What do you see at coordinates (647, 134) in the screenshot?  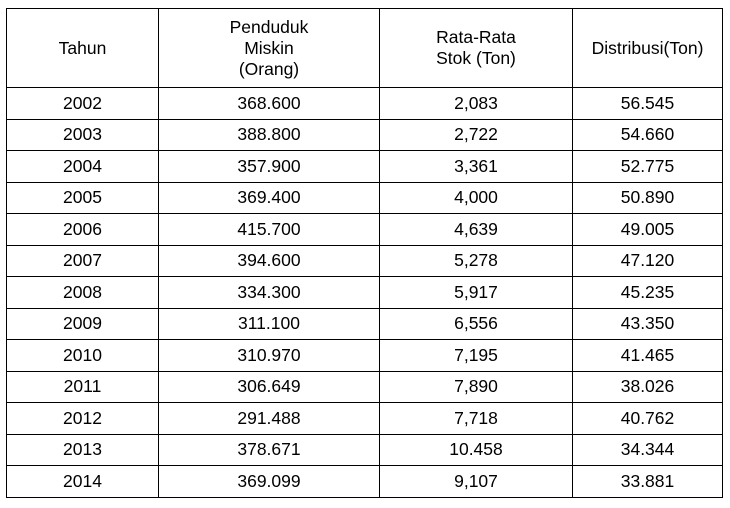 I see `cell-distribusi: 54.660` at bounding box center [647, 134].